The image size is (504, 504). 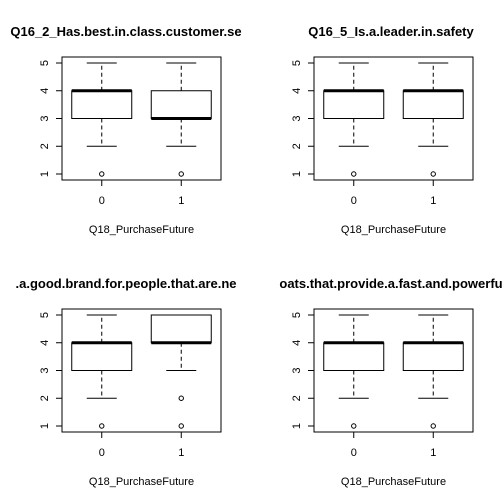 What do you see at coordinates (125, 31) in the screenshot?
I see `panel-title: Q16_2_Has.best.in.class.customer.se` at bounding box center [125, 31].